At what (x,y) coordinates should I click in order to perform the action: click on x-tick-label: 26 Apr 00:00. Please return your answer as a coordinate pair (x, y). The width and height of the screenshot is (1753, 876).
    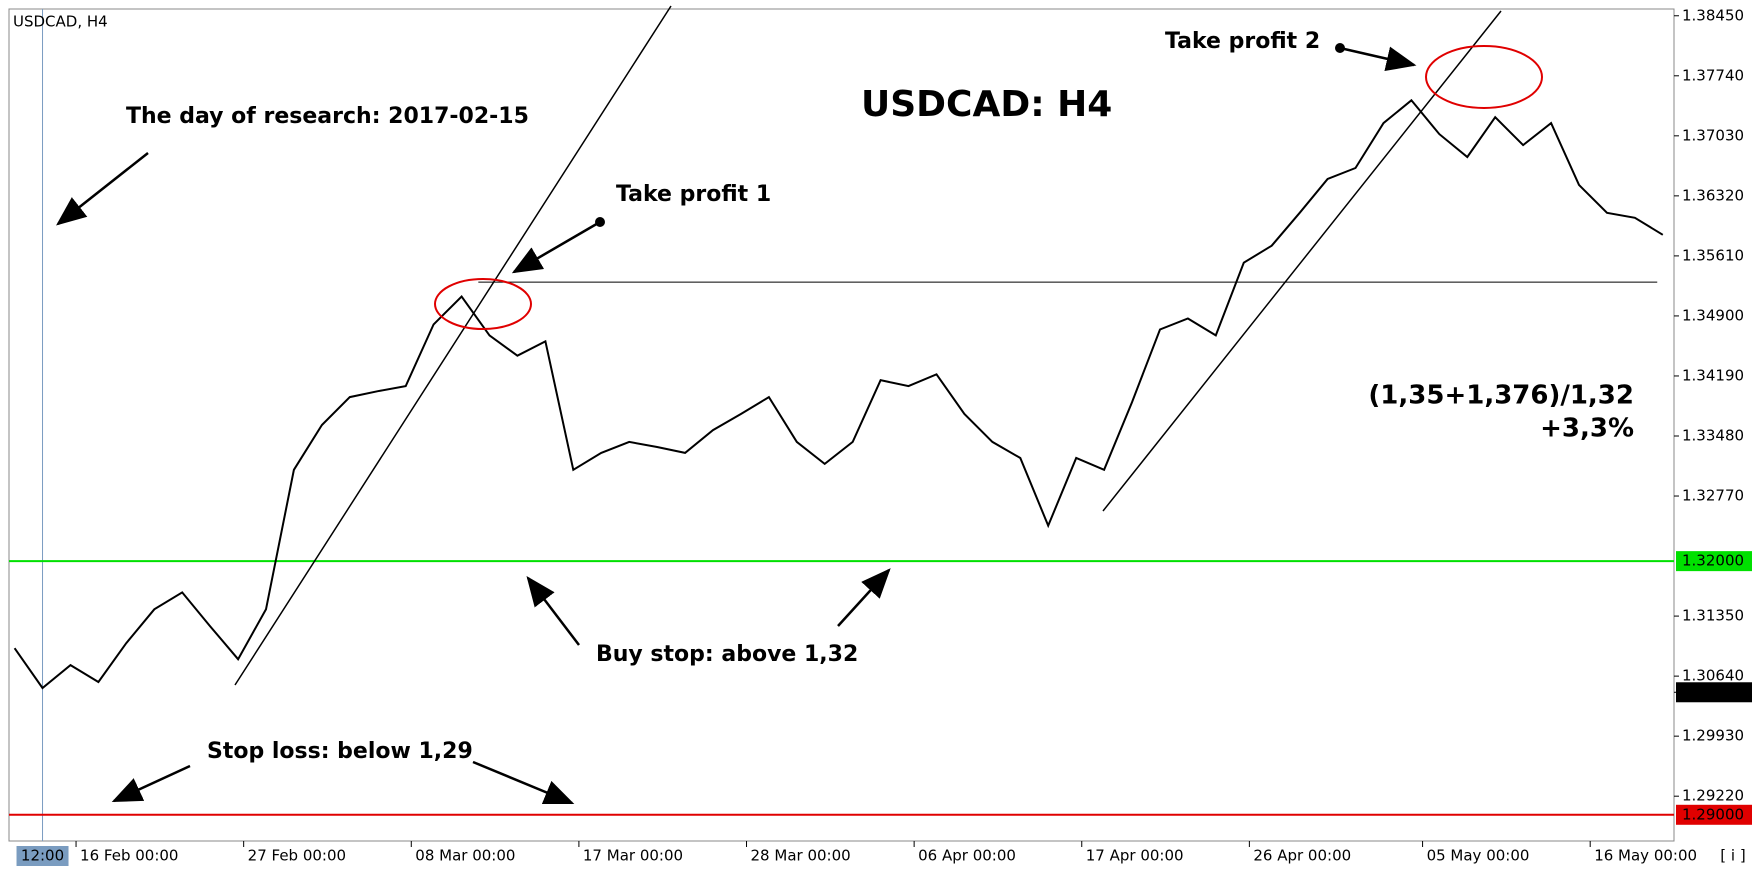
    Looking at the image, I should click on (1302, 856).